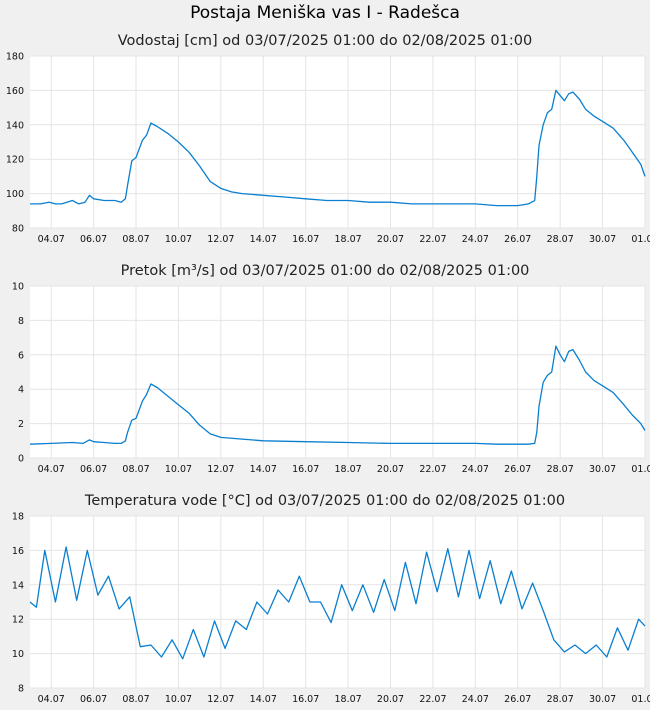 The width and height of the screenshot is (650, 710). What do you see at coordinates (15, 91) in the screenshot?
I see `y-tick-label: 160` at bounding box center [15, 91].